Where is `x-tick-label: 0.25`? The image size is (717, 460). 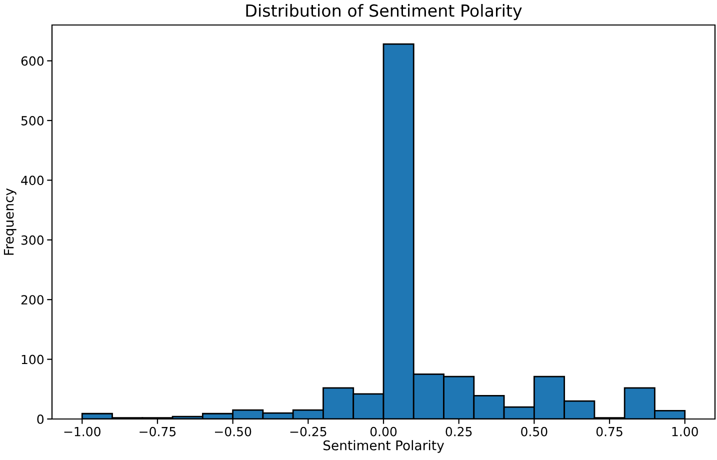 x-tick-label: 0.25 is located at coordinates (459, 431).